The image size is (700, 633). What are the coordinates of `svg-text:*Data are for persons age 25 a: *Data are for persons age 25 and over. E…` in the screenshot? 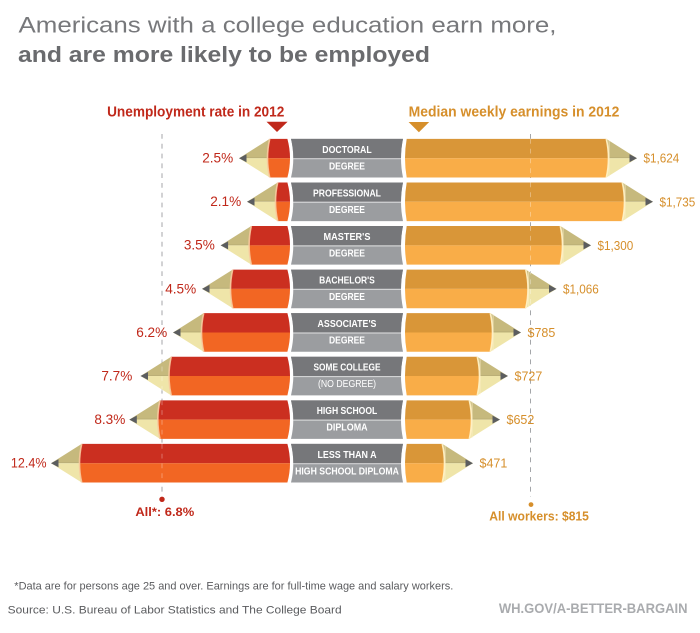 It's located at (233, 587).